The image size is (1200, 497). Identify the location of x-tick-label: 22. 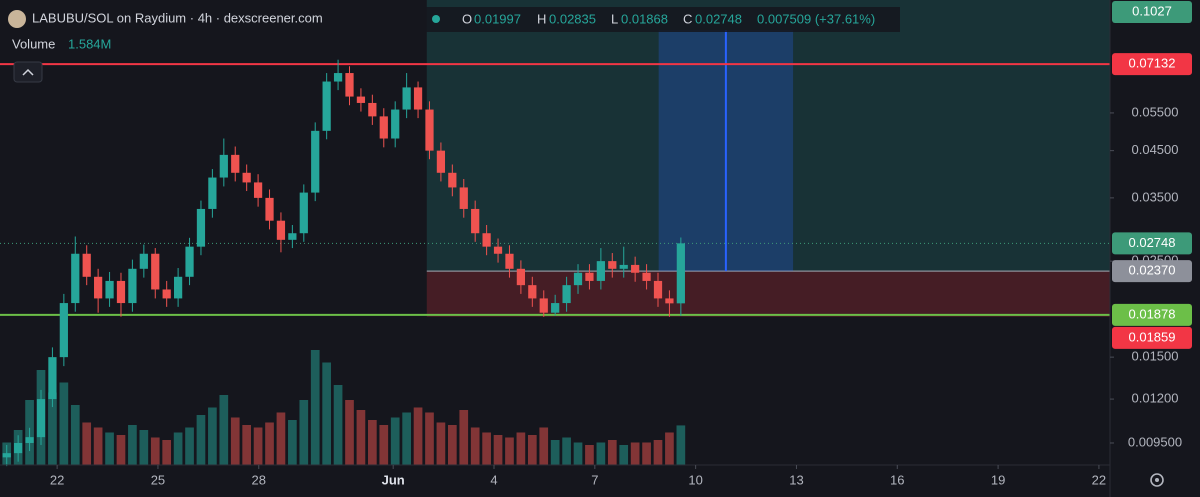
(1099, 479).